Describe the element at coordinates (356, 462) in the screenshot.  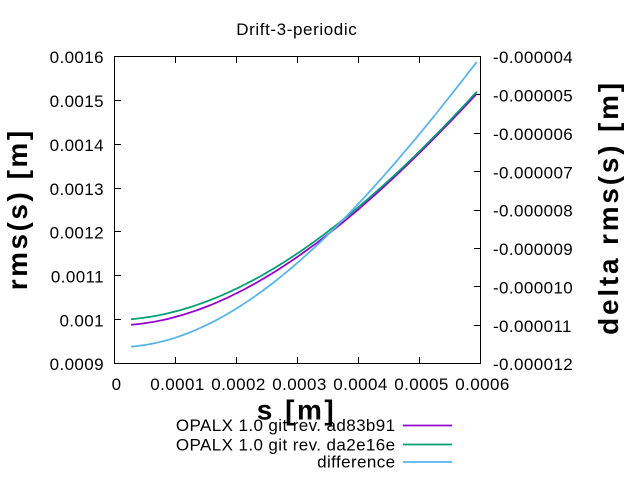
I see `svg-text: difference` at that location.